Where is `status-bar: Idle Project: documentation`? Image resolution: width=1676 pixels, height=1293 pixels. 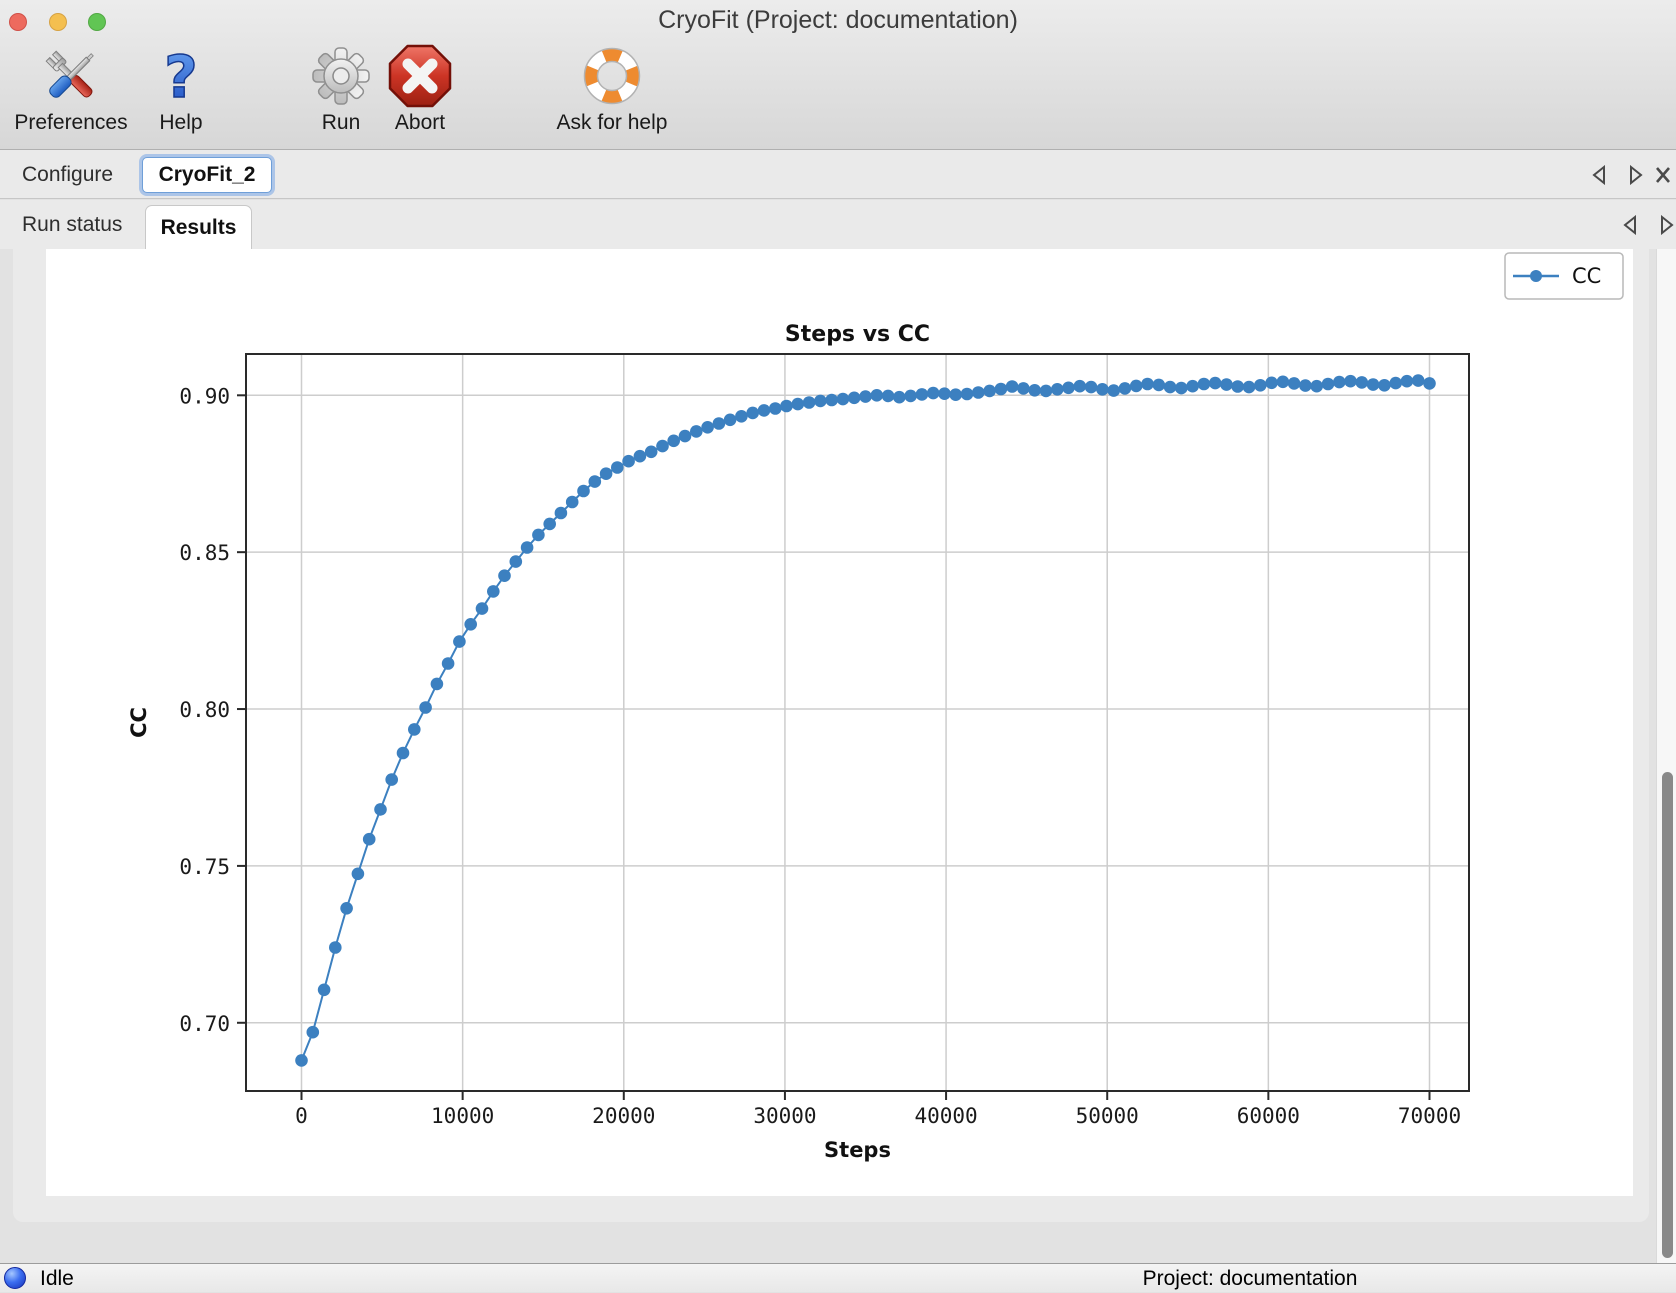
status-bar: Idle Project: documentation is located at coordinates (838, 1277).